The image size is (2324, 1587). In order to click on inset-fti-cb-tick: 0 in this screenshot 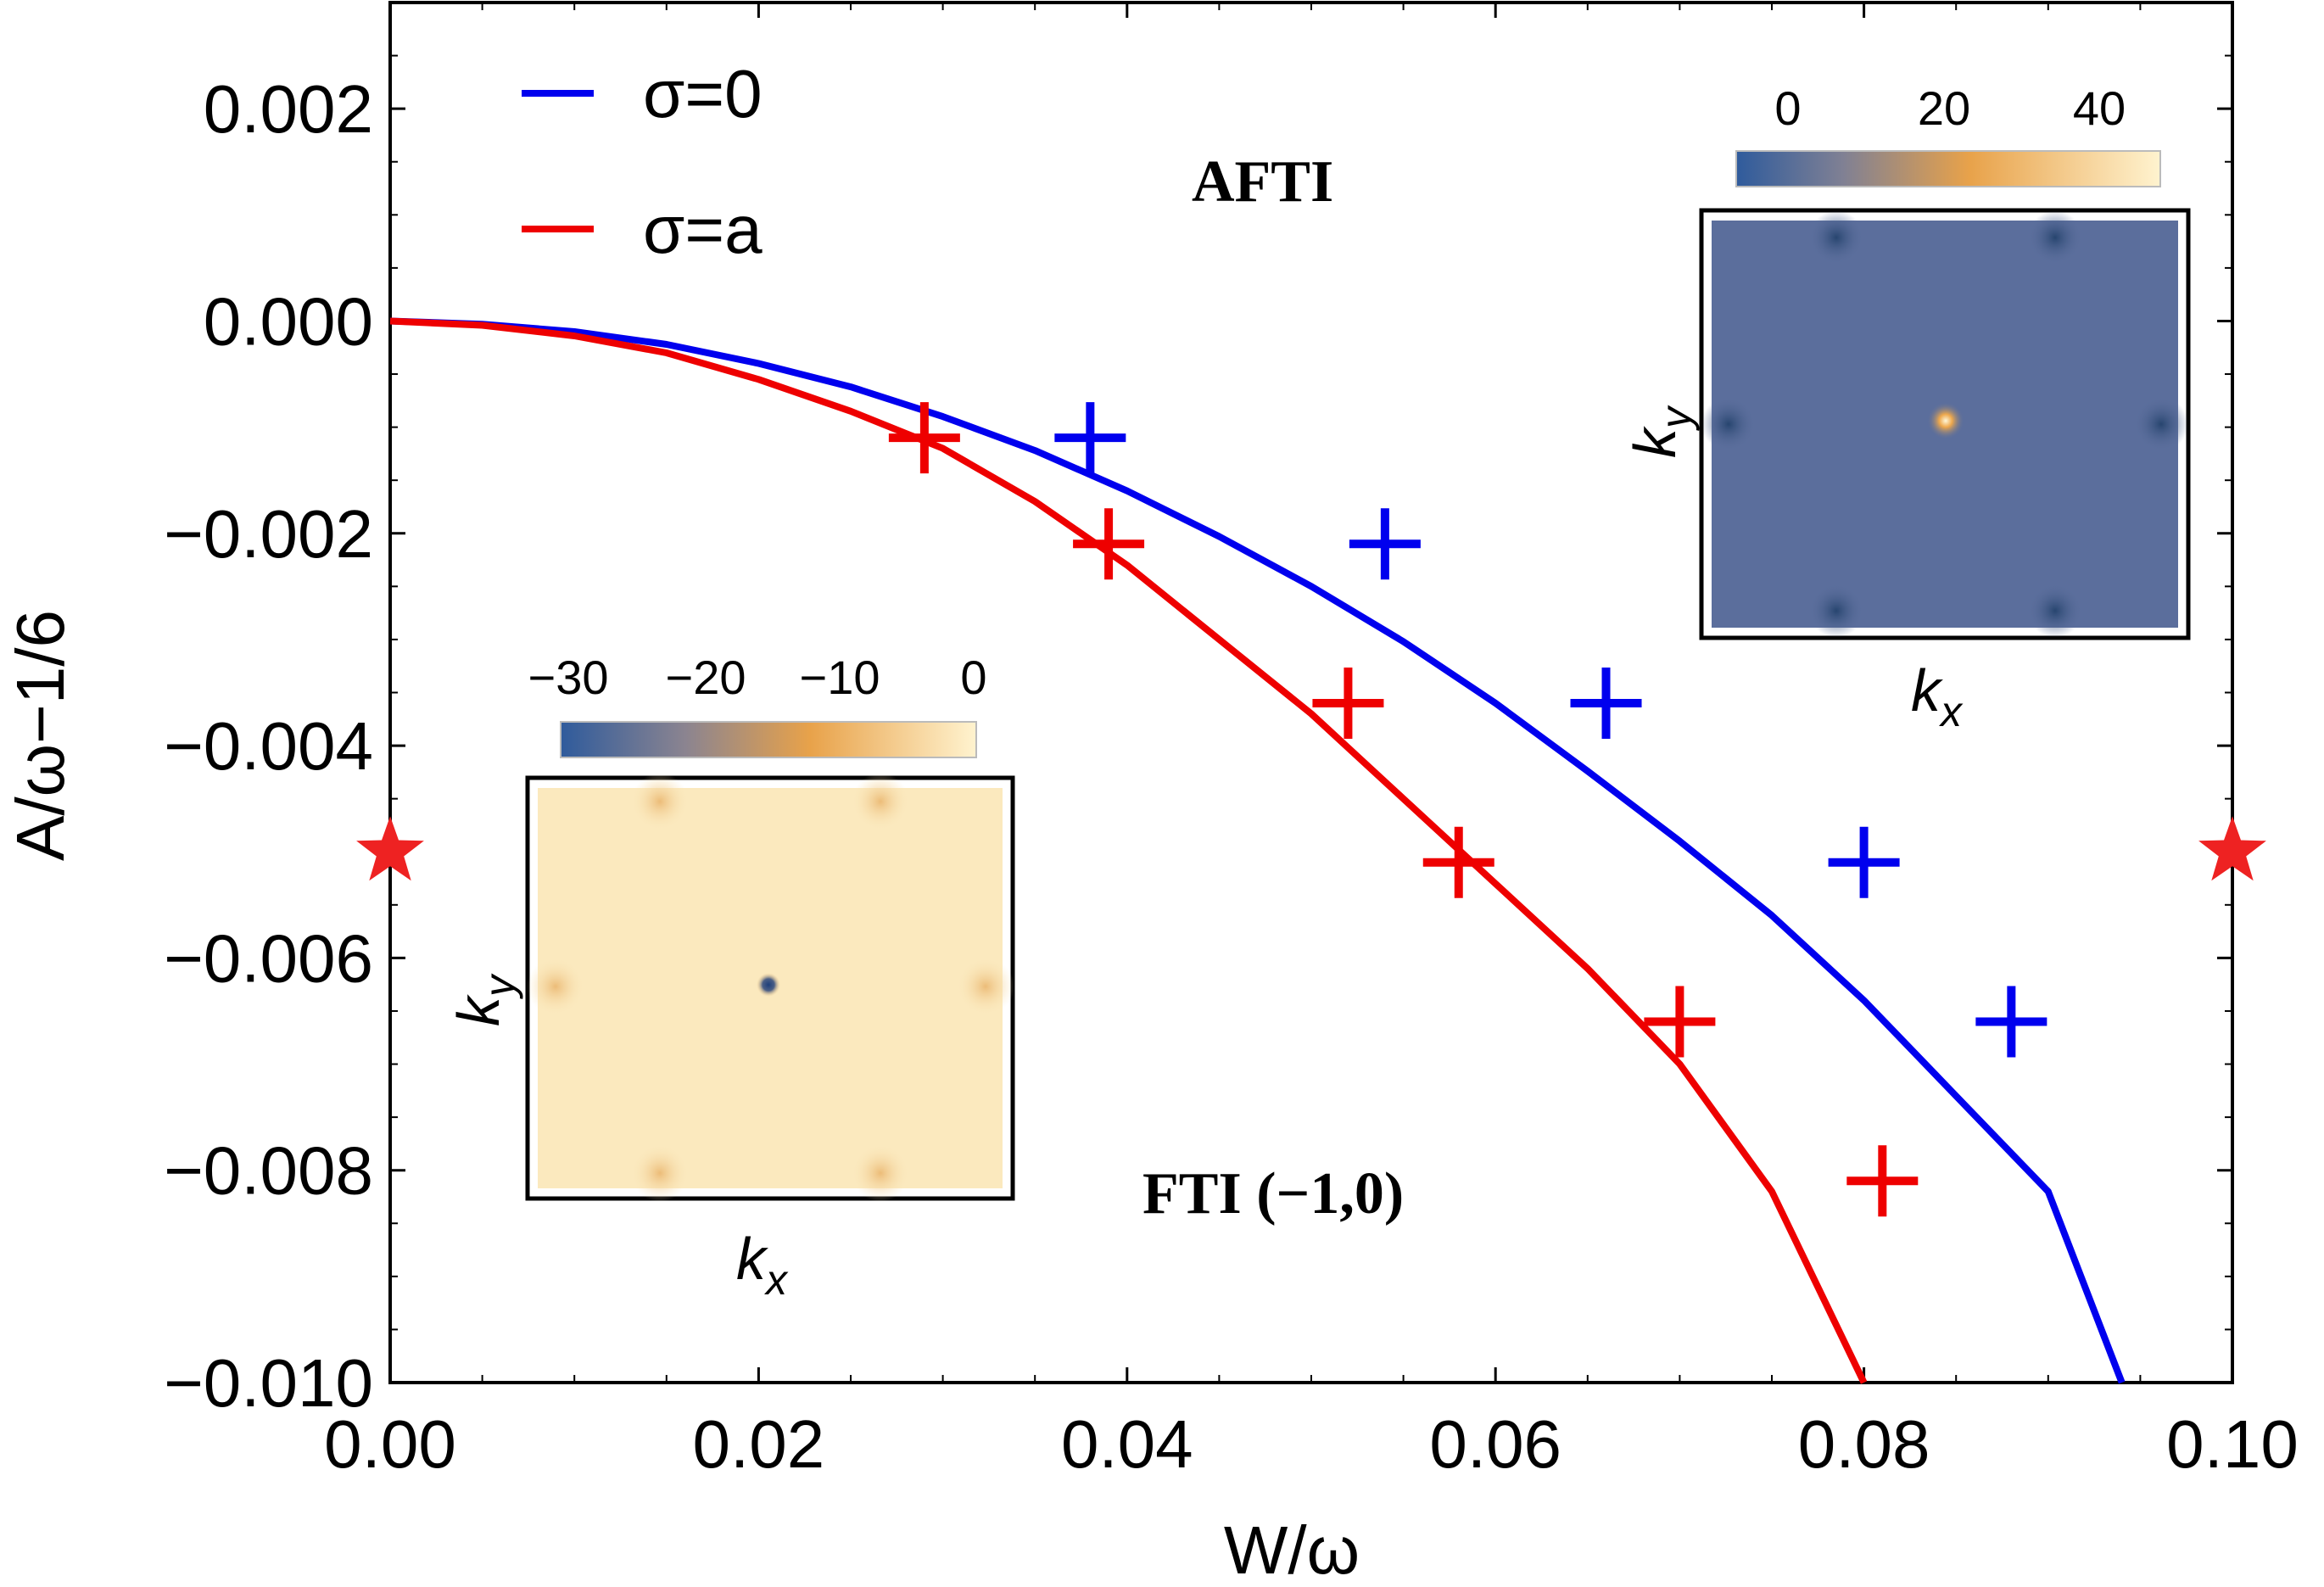, I will do `click(973, 678)`.